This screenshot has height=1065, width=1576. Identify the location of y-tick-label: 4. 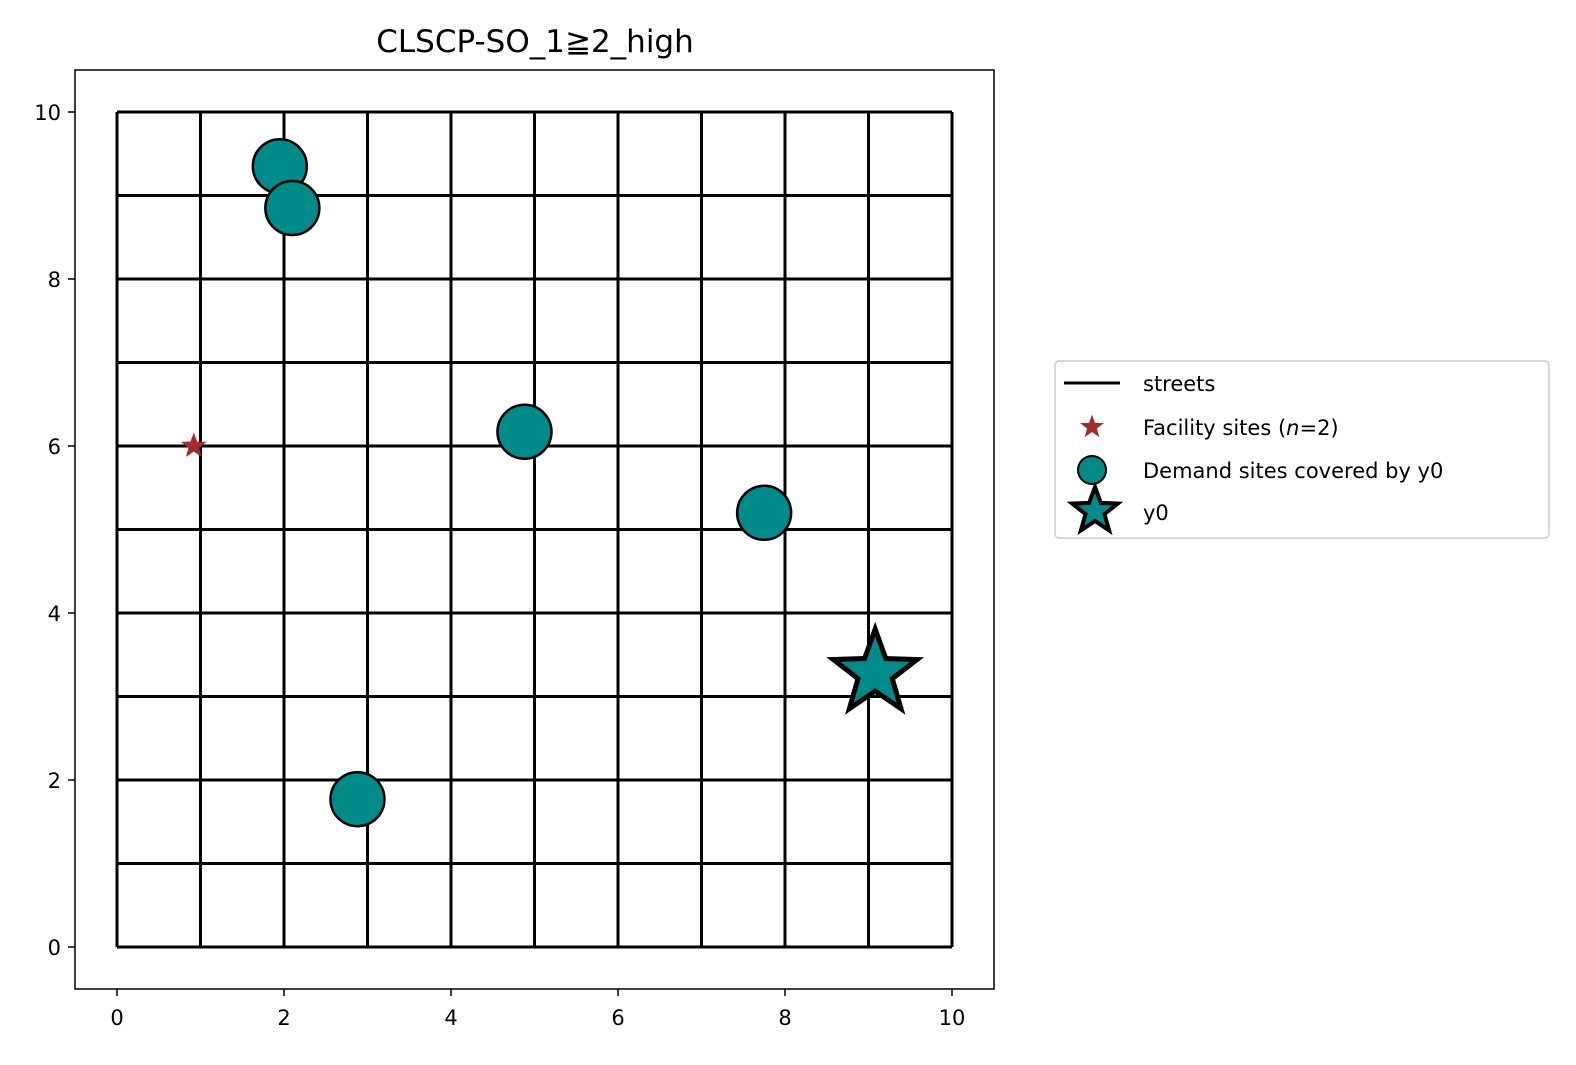
(54, 614).